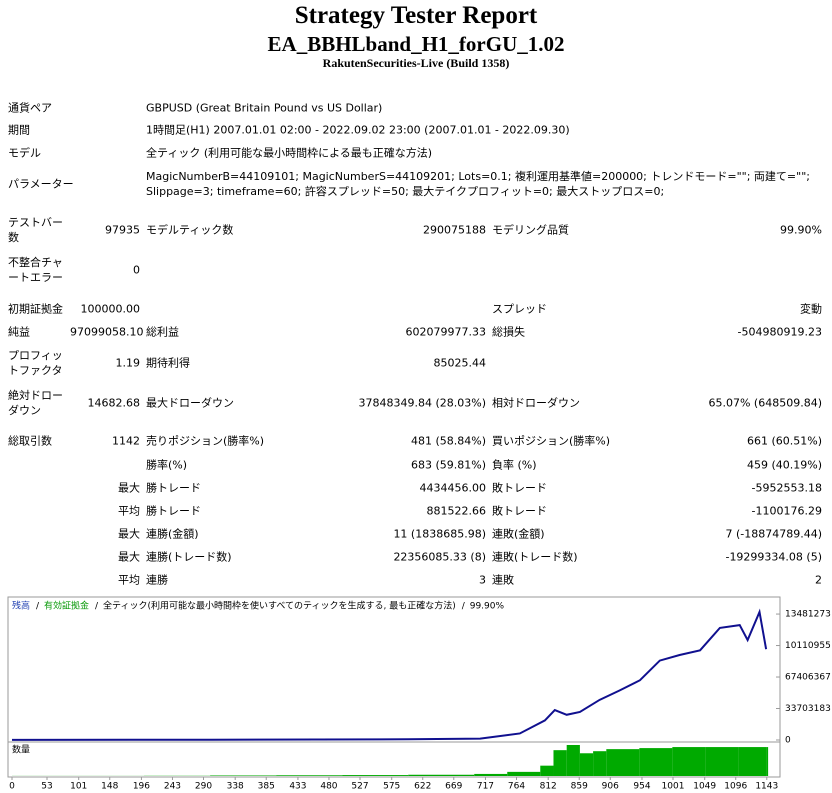  Describe the element at coordinates (808, 678) in the screenshot. I see `y-tick-label: 67406367` at that location.